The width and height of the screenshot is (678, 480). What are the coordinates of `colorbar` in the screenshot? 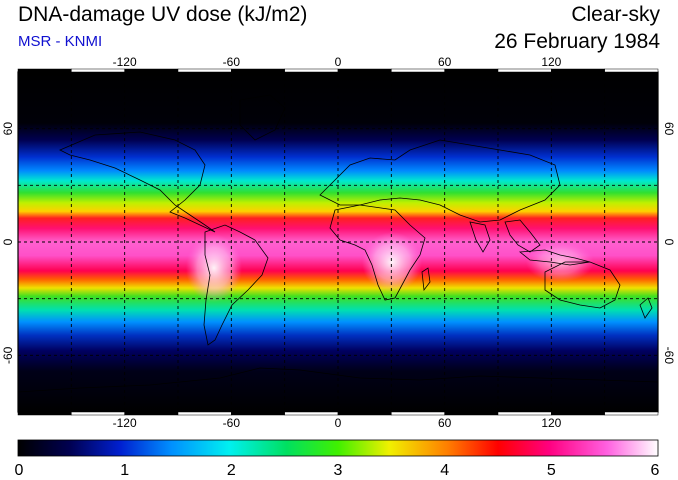 It's located at (338, 448).